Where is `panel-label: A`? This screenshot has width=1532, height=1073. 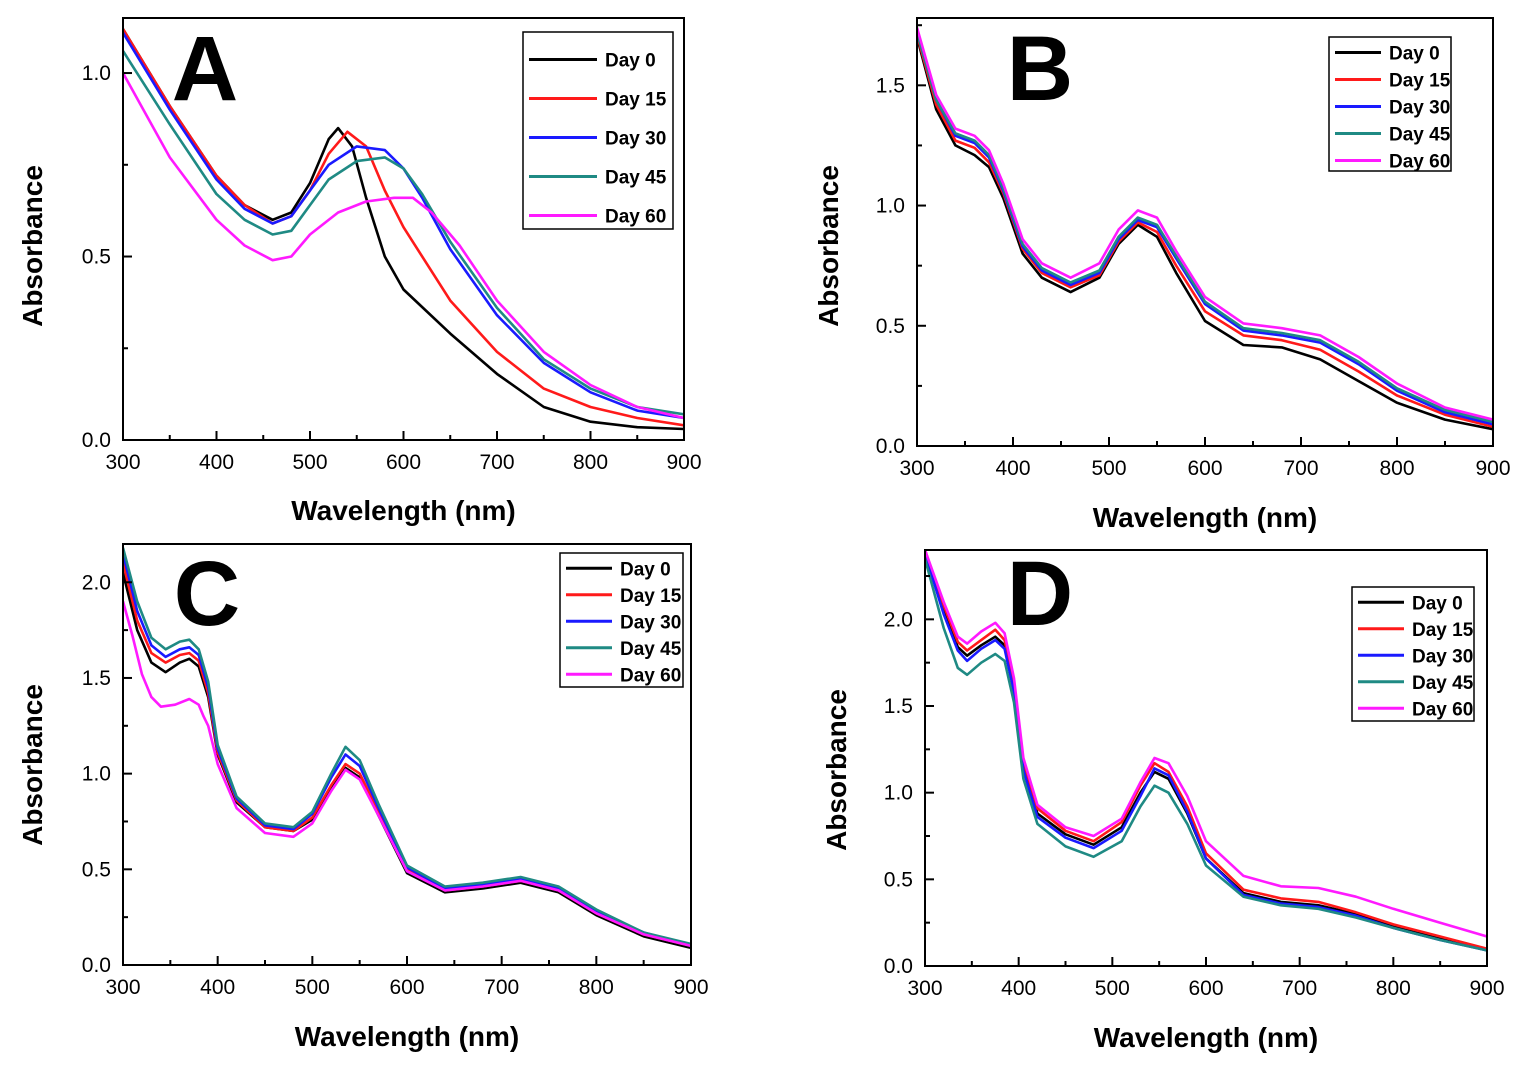
panel-label: A is located at coordinates (205, 69).